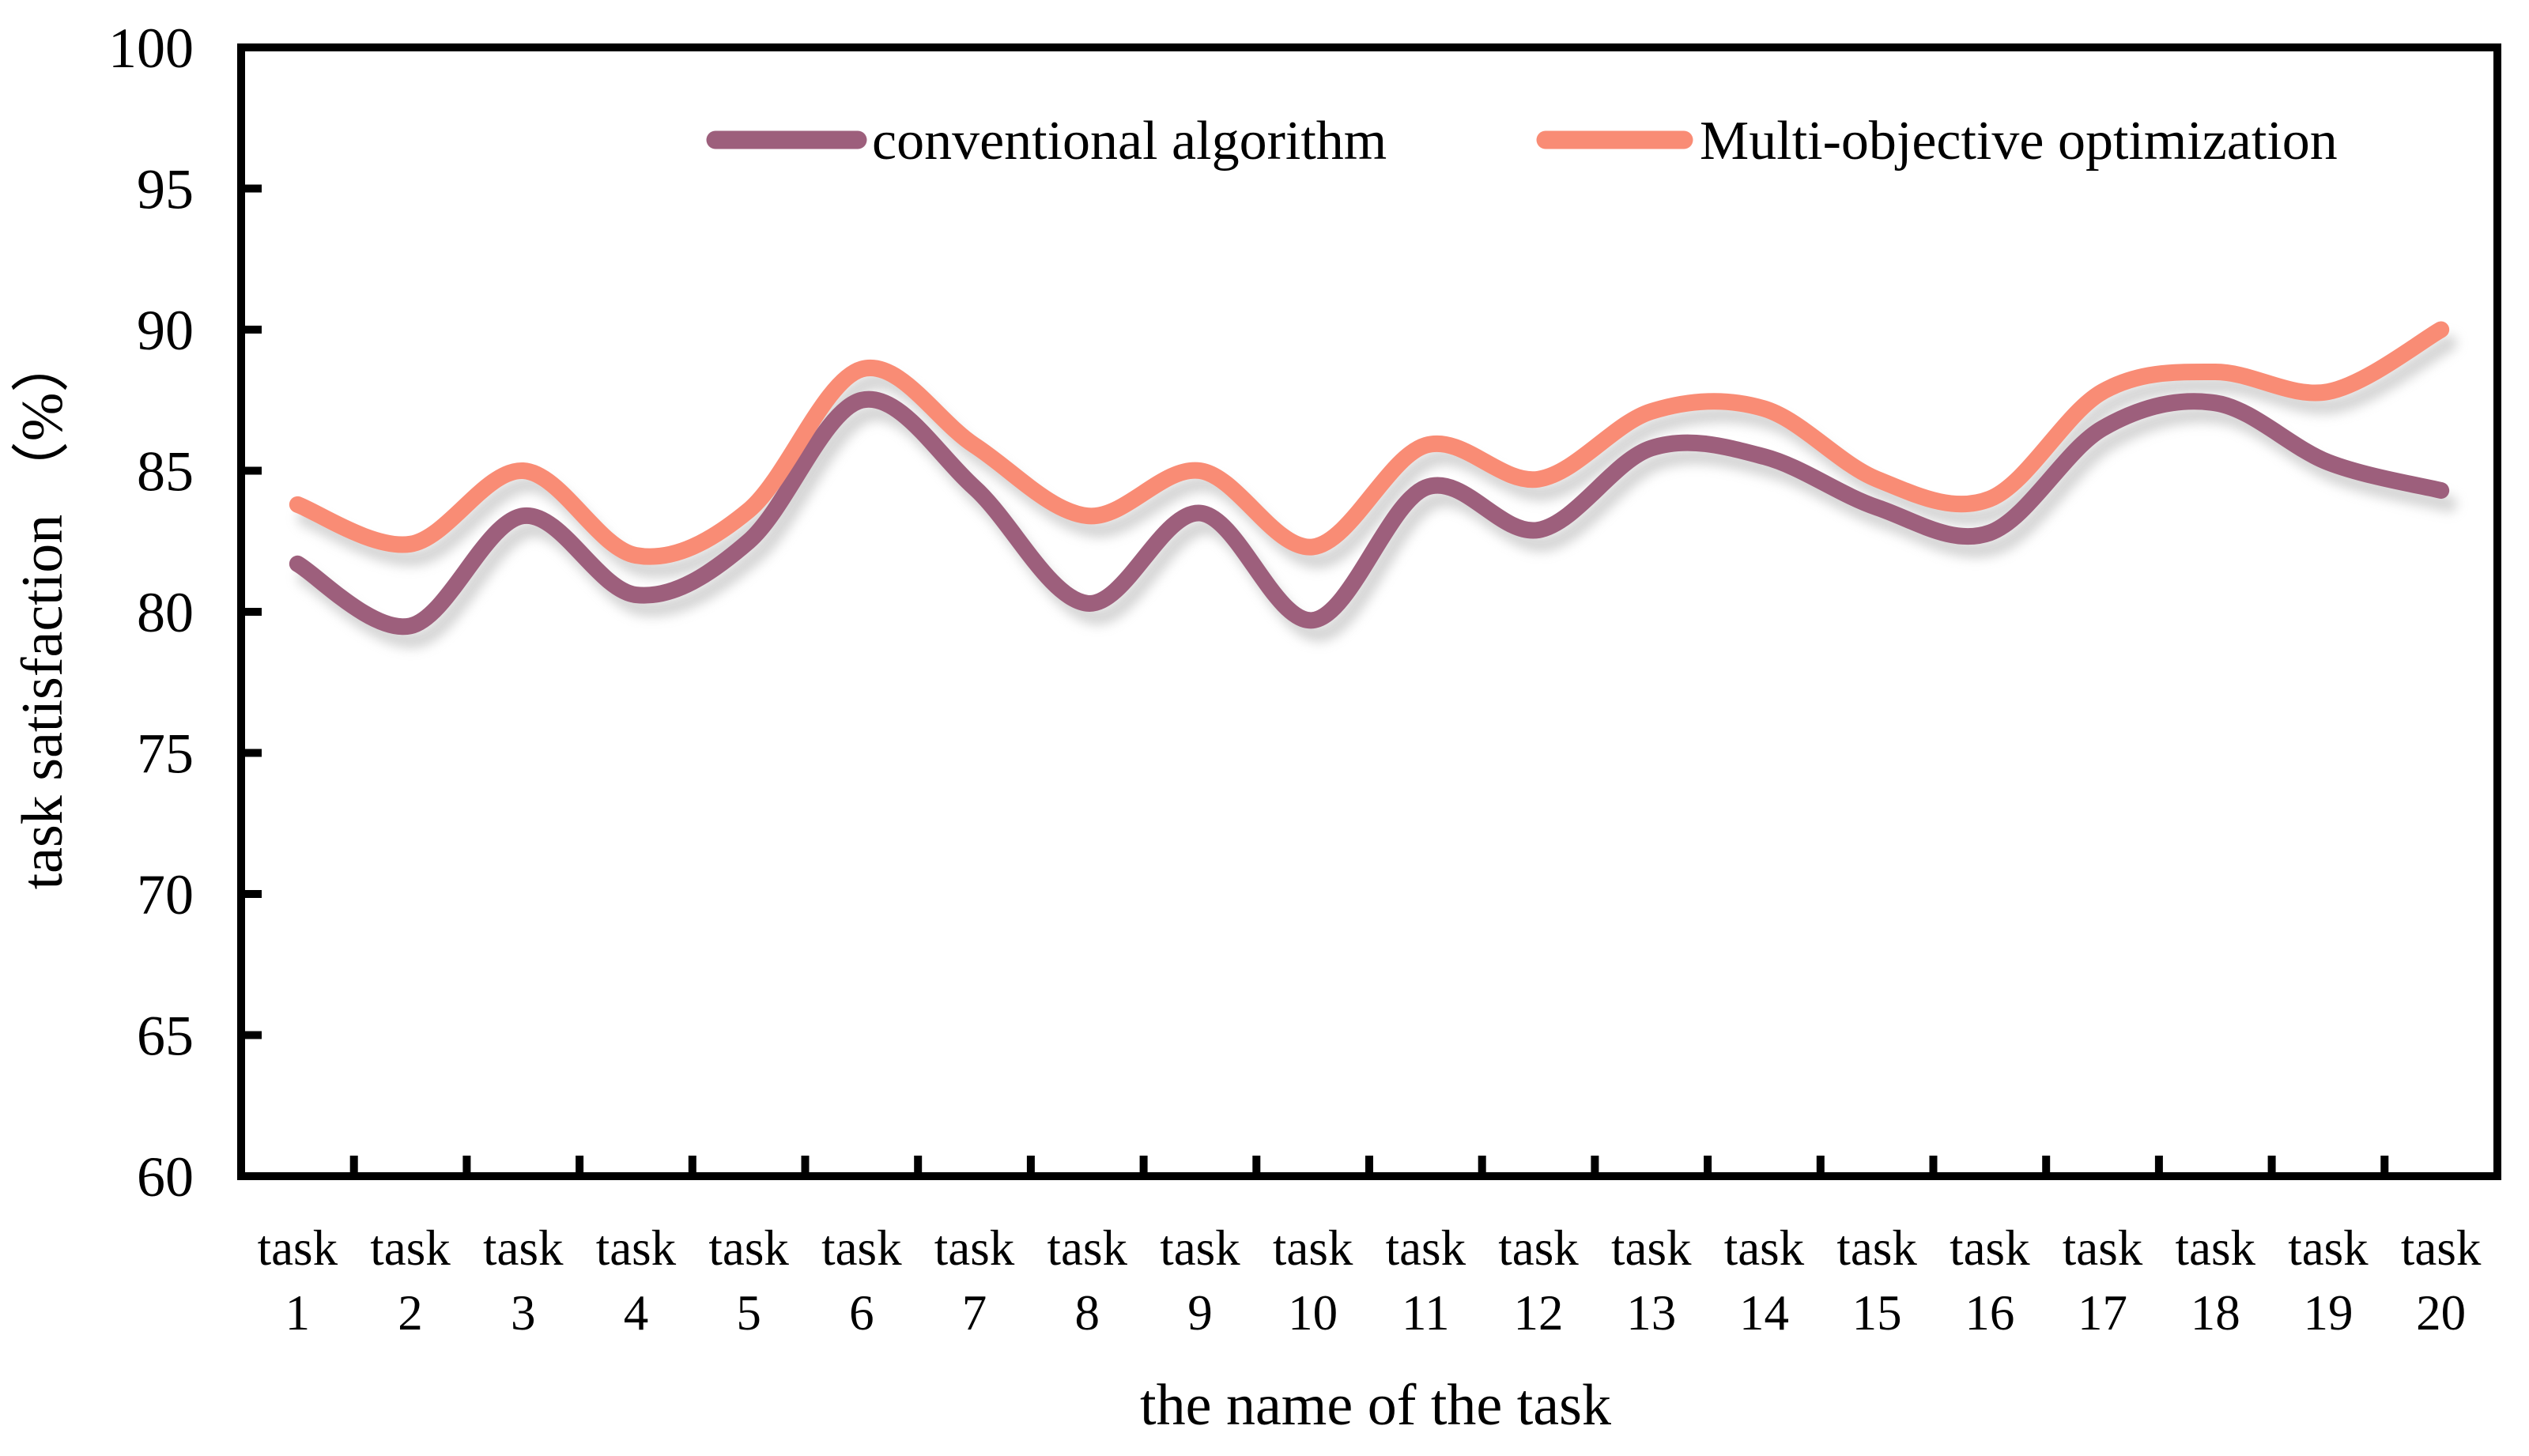  Describe the element at coordinates (861, 1280) in the screenshot. I see `x-category-label: task 6` at that location.